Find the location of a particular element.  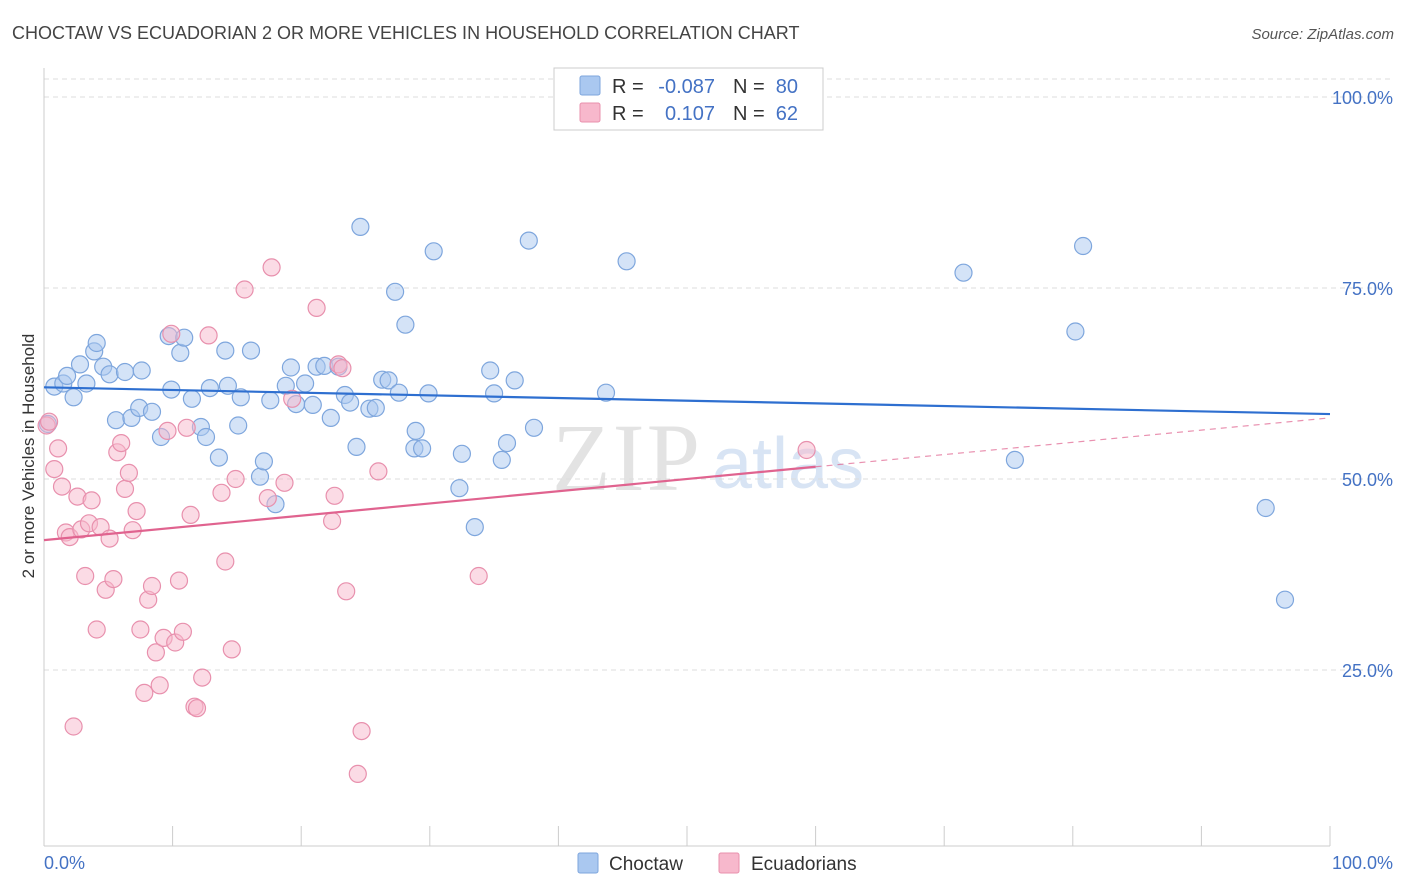

stats-legend-r-value: 0.107 is located at coordinates (690, 114).